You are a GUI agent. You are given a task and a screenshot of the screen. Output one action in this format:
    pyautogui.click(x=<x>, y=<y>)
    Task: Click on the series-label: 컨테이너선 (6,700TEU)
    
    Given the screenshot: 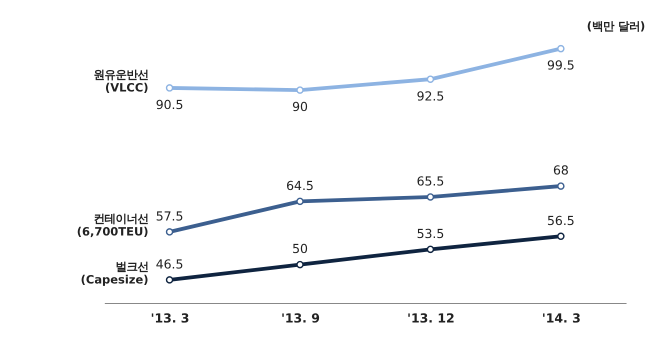 What is the action you would take?
    pyautogui.click(x=112, y=225)
    